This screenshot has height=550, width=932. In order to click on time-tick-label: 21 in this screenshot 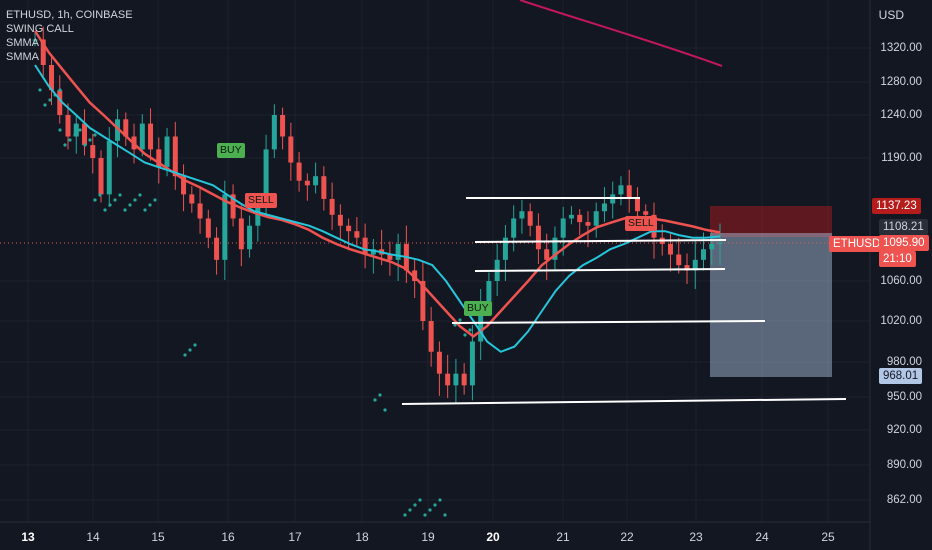, I will do `click(563, 537)`.